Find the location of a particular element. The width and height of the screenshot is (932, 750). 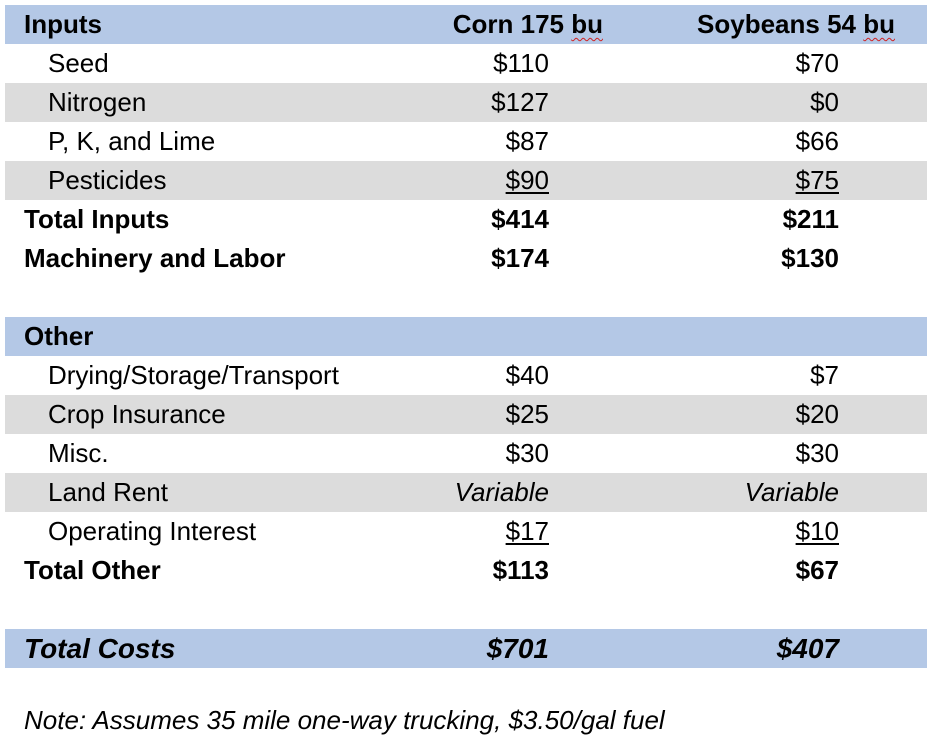

table-row: Misc. $30 $30 is located at coordinates (466, 453).